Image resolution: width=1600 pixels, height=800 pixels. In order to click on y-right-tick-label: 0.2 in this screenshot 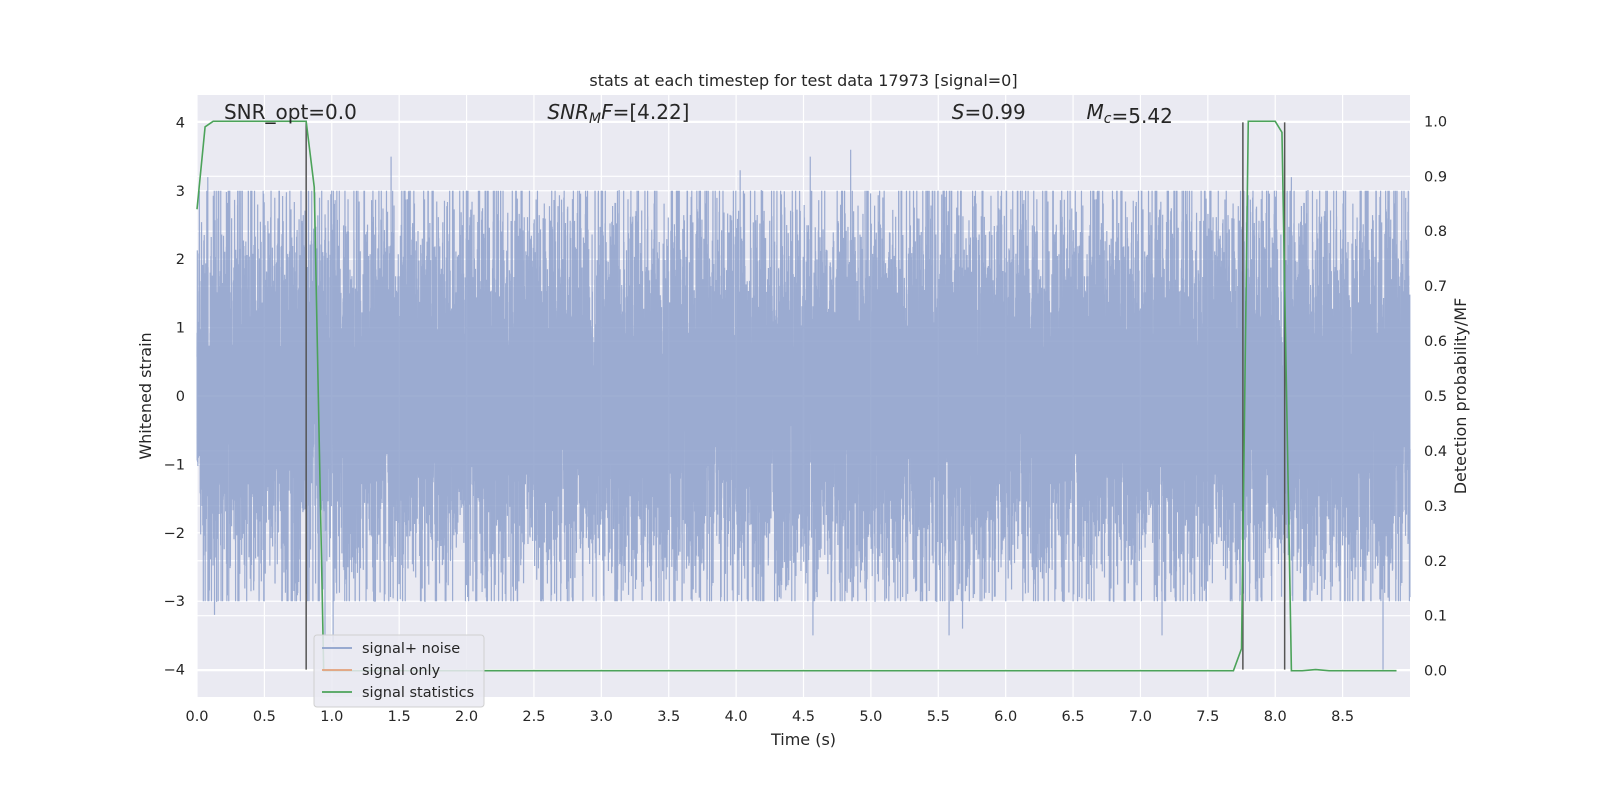, I will do `click(1435, 562)`.